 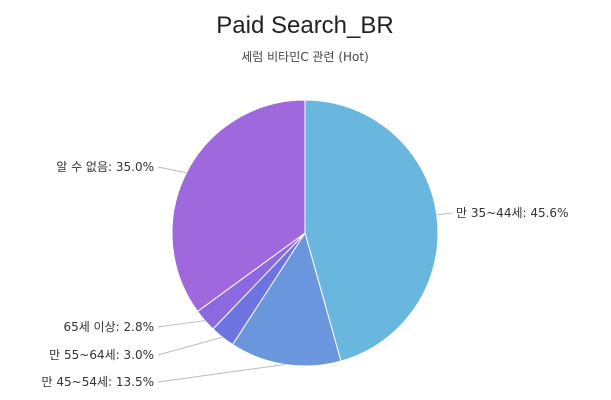 What do you see at coordinates (305, 57) in the screenshot?
I see `chart-subtitle: 세럼 비타민C 관련 (Hot)` at bounding box center [305, 57].